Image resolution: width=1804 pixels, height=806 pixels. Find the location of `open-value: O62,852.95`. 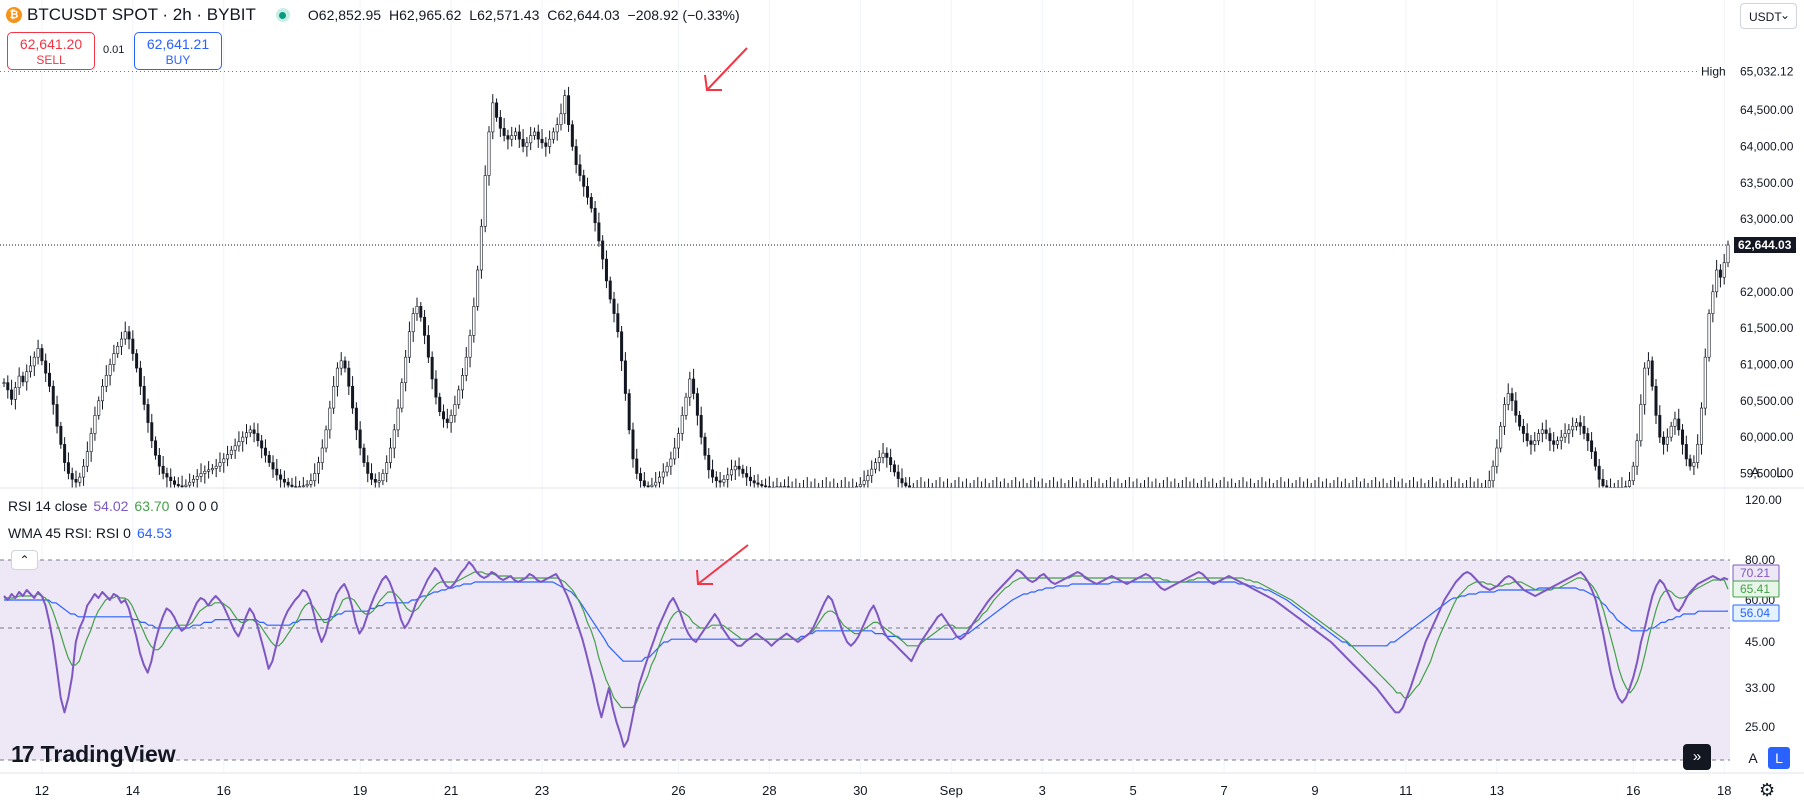

open-value: O62,852.95 is located at coordinates (344, 15).